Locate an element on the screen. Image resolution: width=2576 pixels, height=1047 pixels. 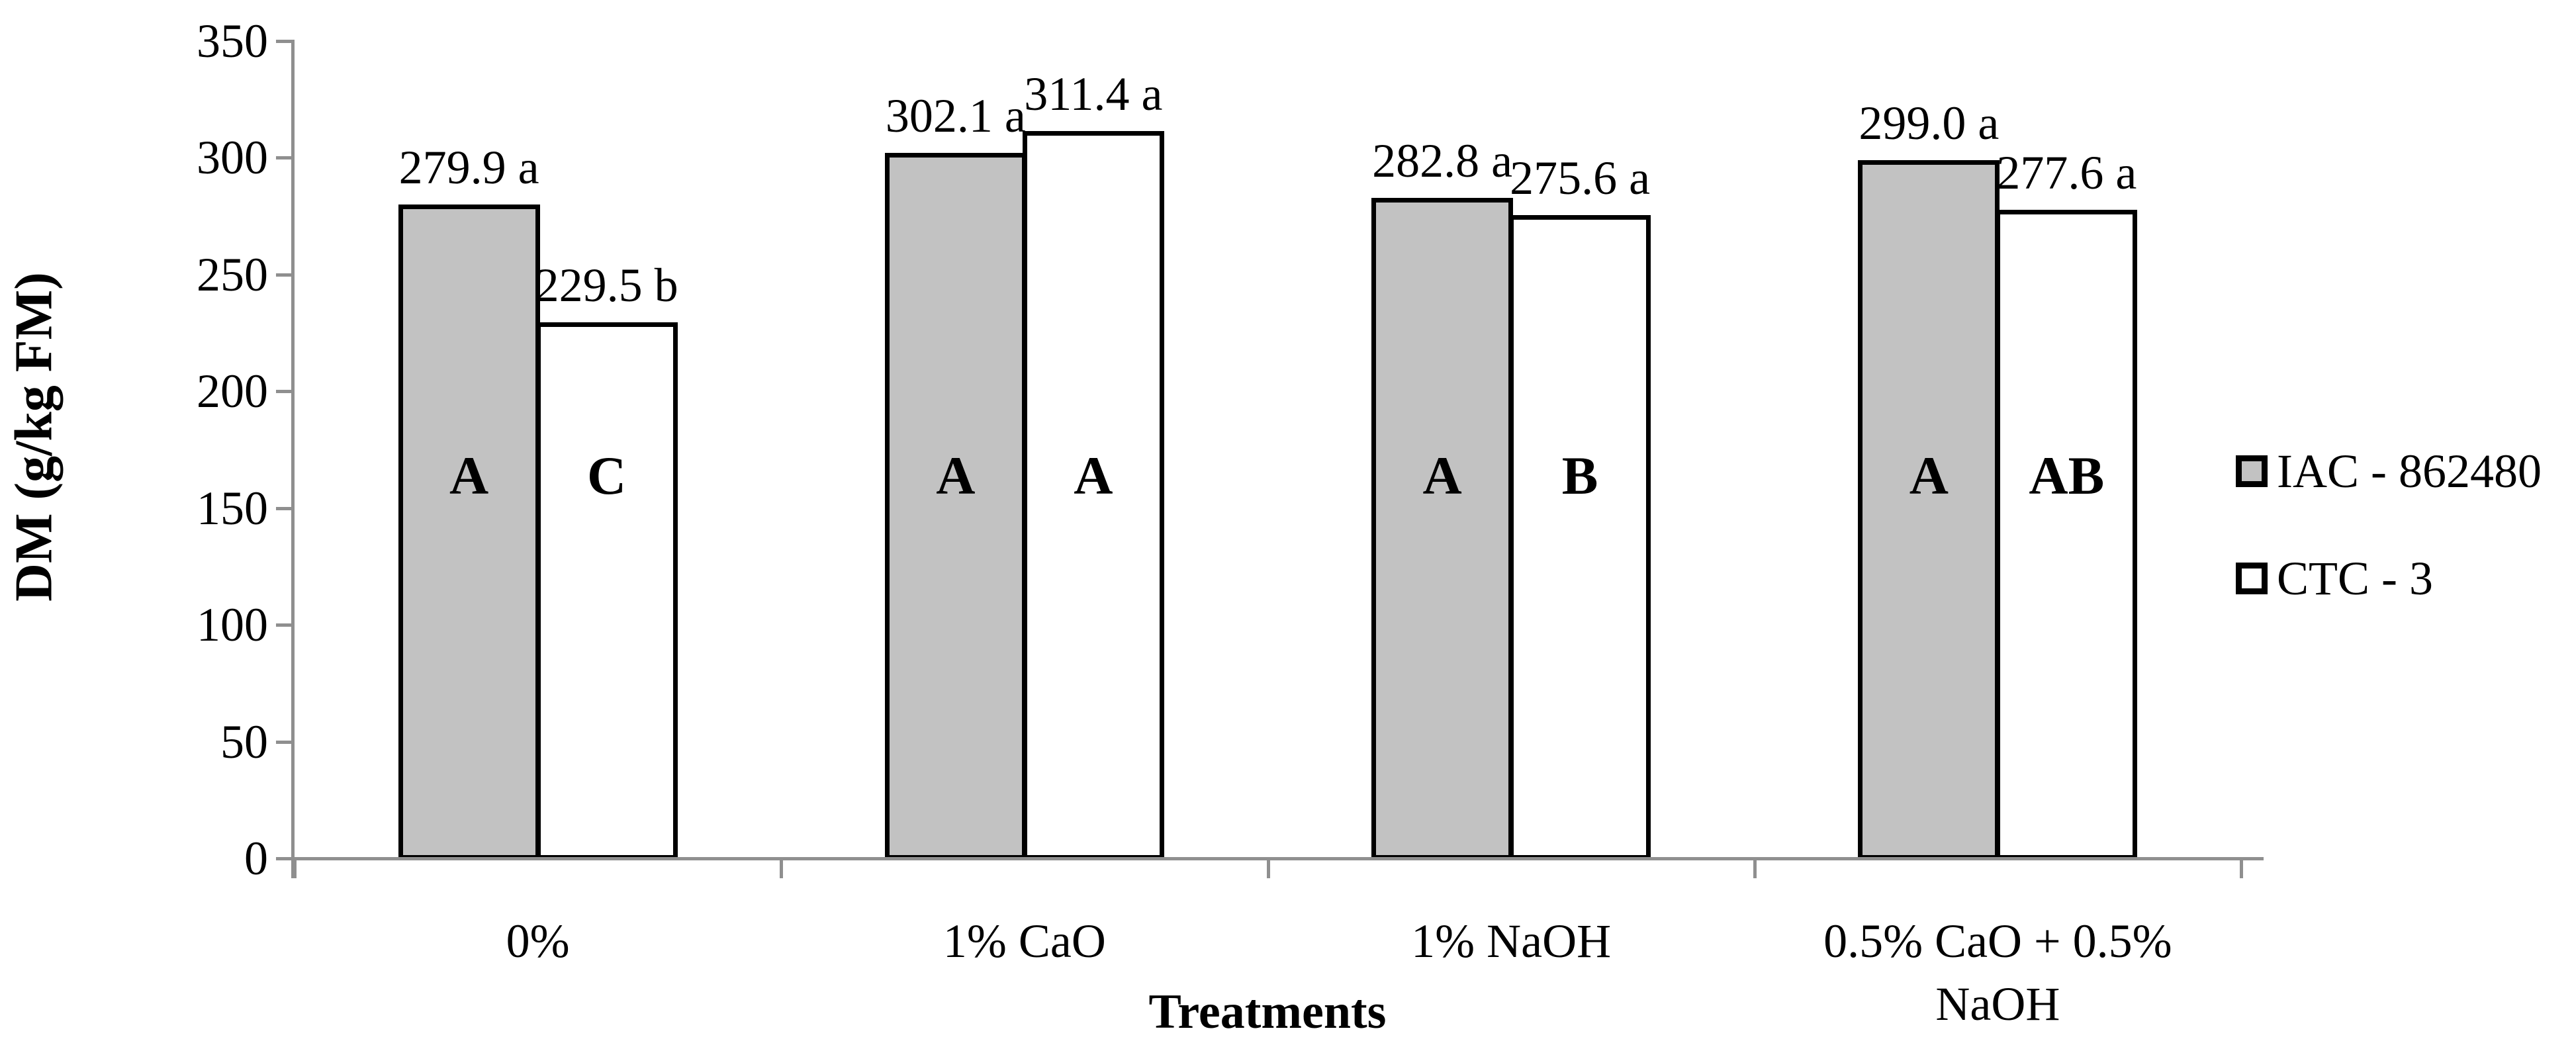
y-axis-line is located at coordinates (293, 459).